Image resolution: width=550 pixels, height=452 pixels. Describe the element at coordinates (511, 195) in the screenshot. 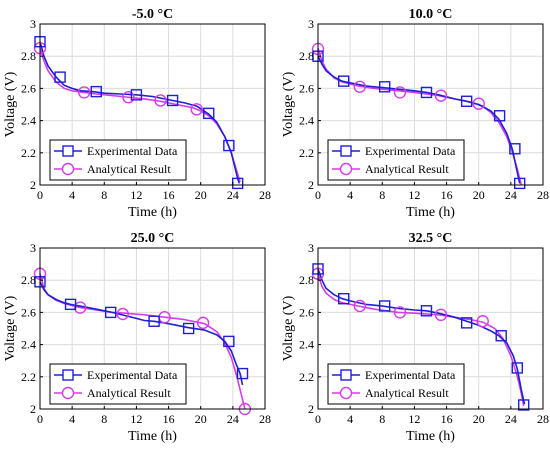

I see `x-tick-label: 24` at that location.